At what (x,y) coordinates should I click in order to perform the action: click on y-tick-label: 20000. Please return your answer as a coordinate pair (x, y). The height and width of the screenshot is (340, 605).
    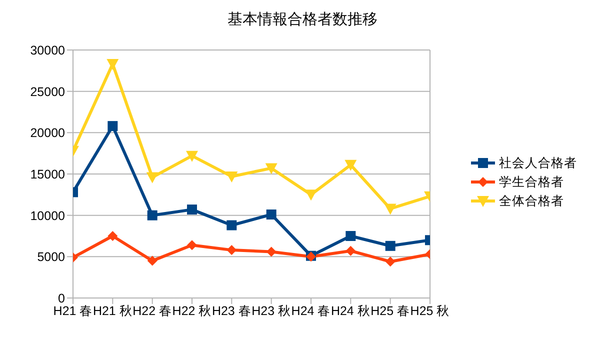
    Looking at the image, I should click on (48, 133).